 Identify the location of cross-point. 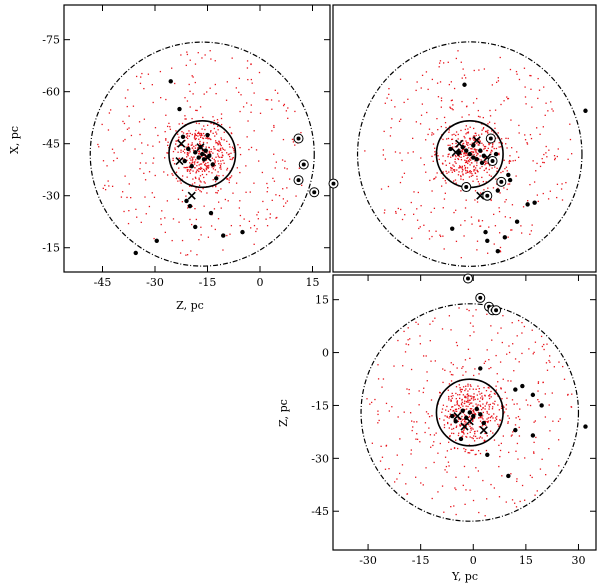
(455, 152).